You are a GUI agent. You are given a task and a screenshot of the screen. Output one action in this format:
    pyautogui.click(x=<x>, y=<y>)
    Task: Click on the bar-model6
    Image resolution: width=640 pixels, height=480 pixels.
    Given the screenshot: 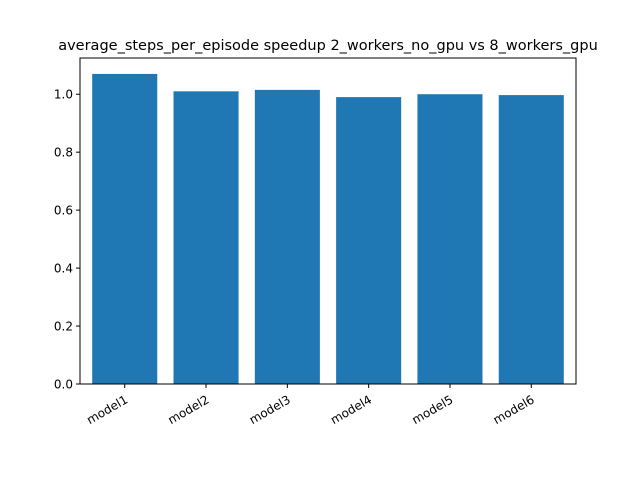 What is the action you would take?
    pyautogui.click(x=531, y=239)
    